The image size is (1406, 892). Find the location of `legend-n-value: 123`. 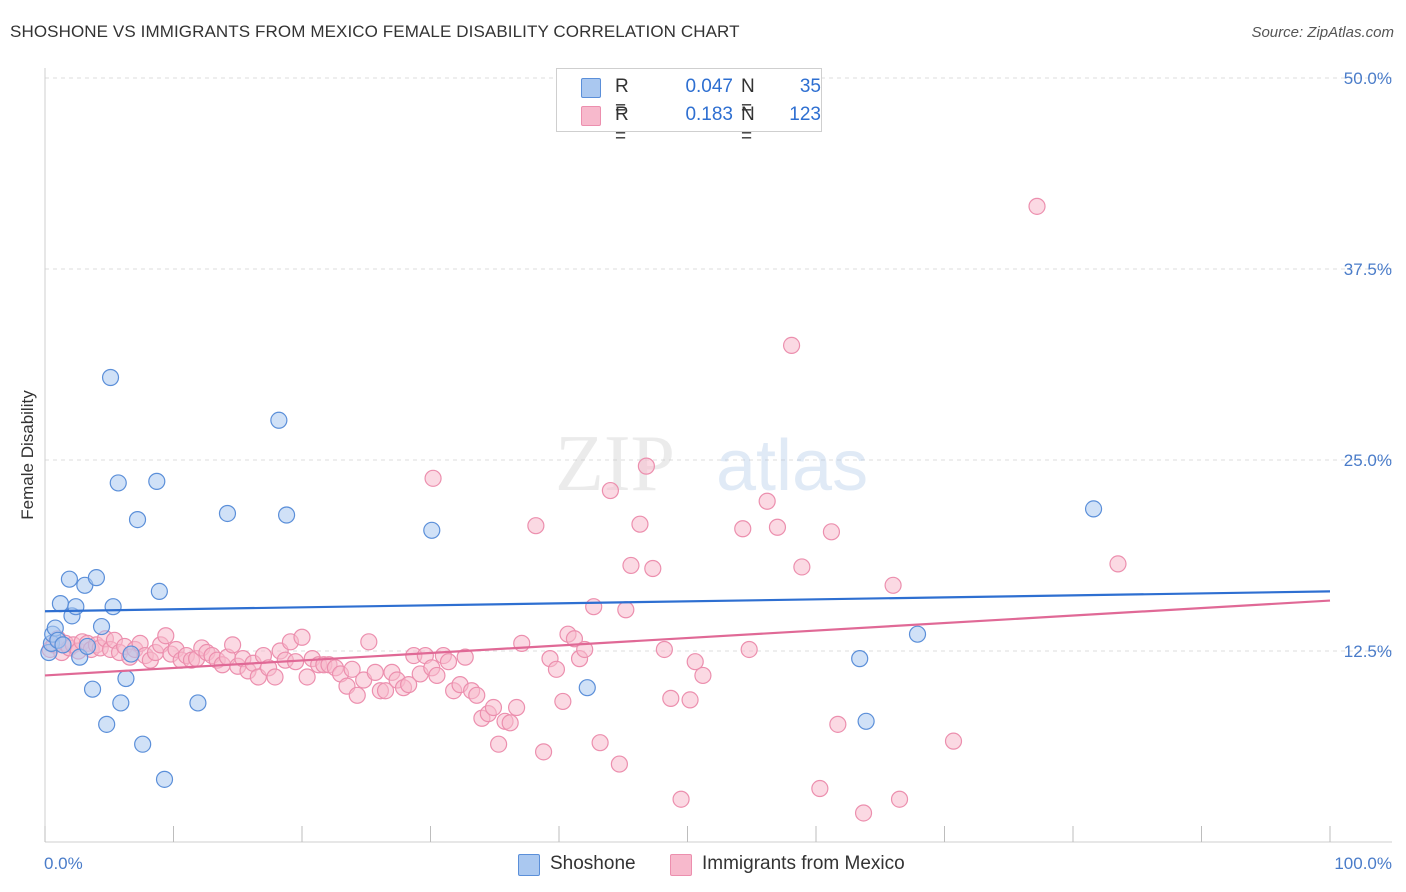

legend-n-value: 123 is located at coordinates (805, 114).